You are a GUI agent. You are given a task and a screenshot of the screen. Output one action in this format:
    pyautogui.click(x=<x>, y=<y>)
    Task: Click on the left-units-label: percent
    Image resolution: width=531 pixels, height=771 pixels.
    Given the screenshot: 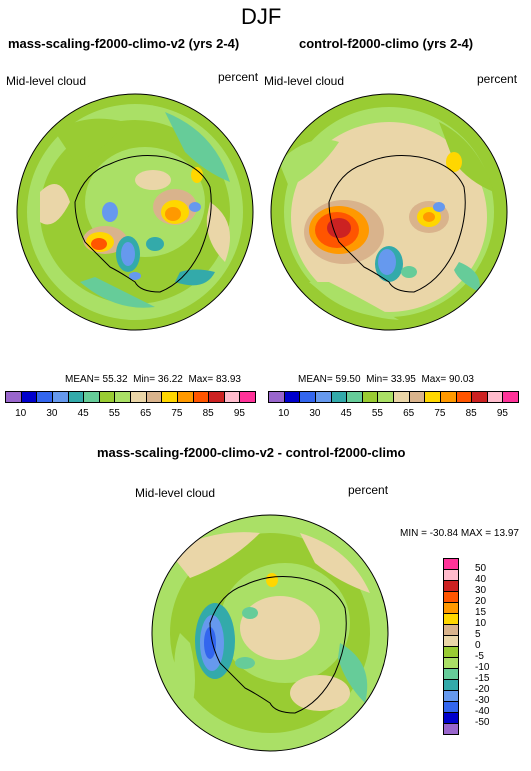 What is the action you would take?
    pyautogui.click(x=238, y=77)
    